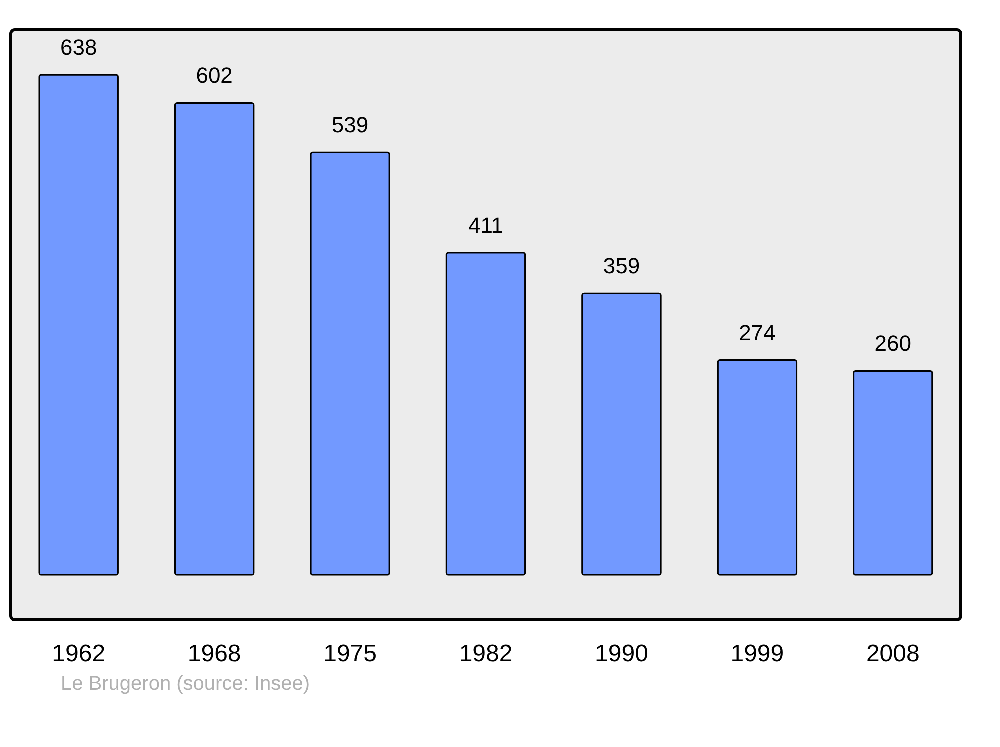  Describe the element at coordinates (893, 343) in the screenshot. I see `data-label: 260` at that location.